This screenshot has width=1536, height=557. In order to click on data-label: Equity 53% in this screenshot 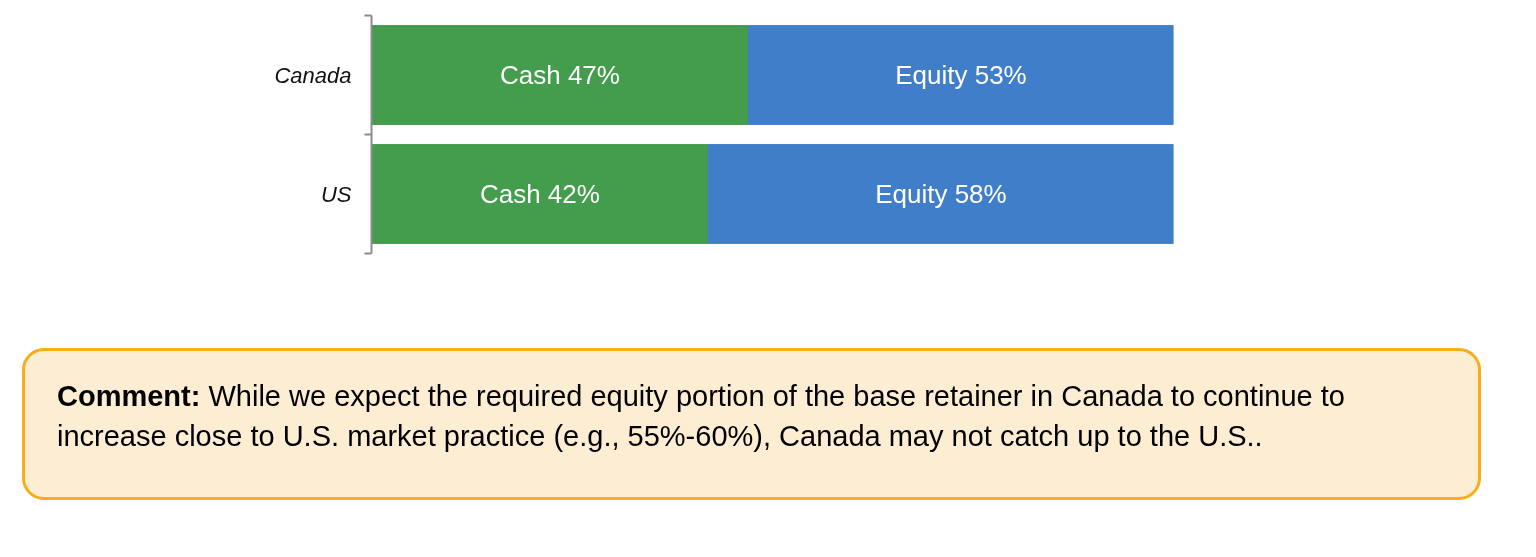, I will do `click(961, 75)`.